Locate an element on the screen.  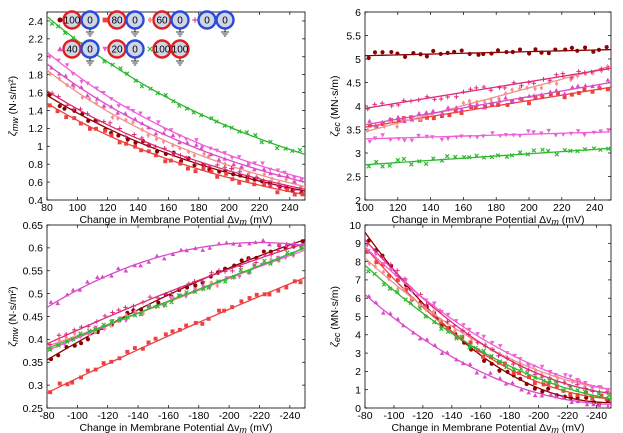
x-tick-label: -140 is located at coordinates (451, 416).